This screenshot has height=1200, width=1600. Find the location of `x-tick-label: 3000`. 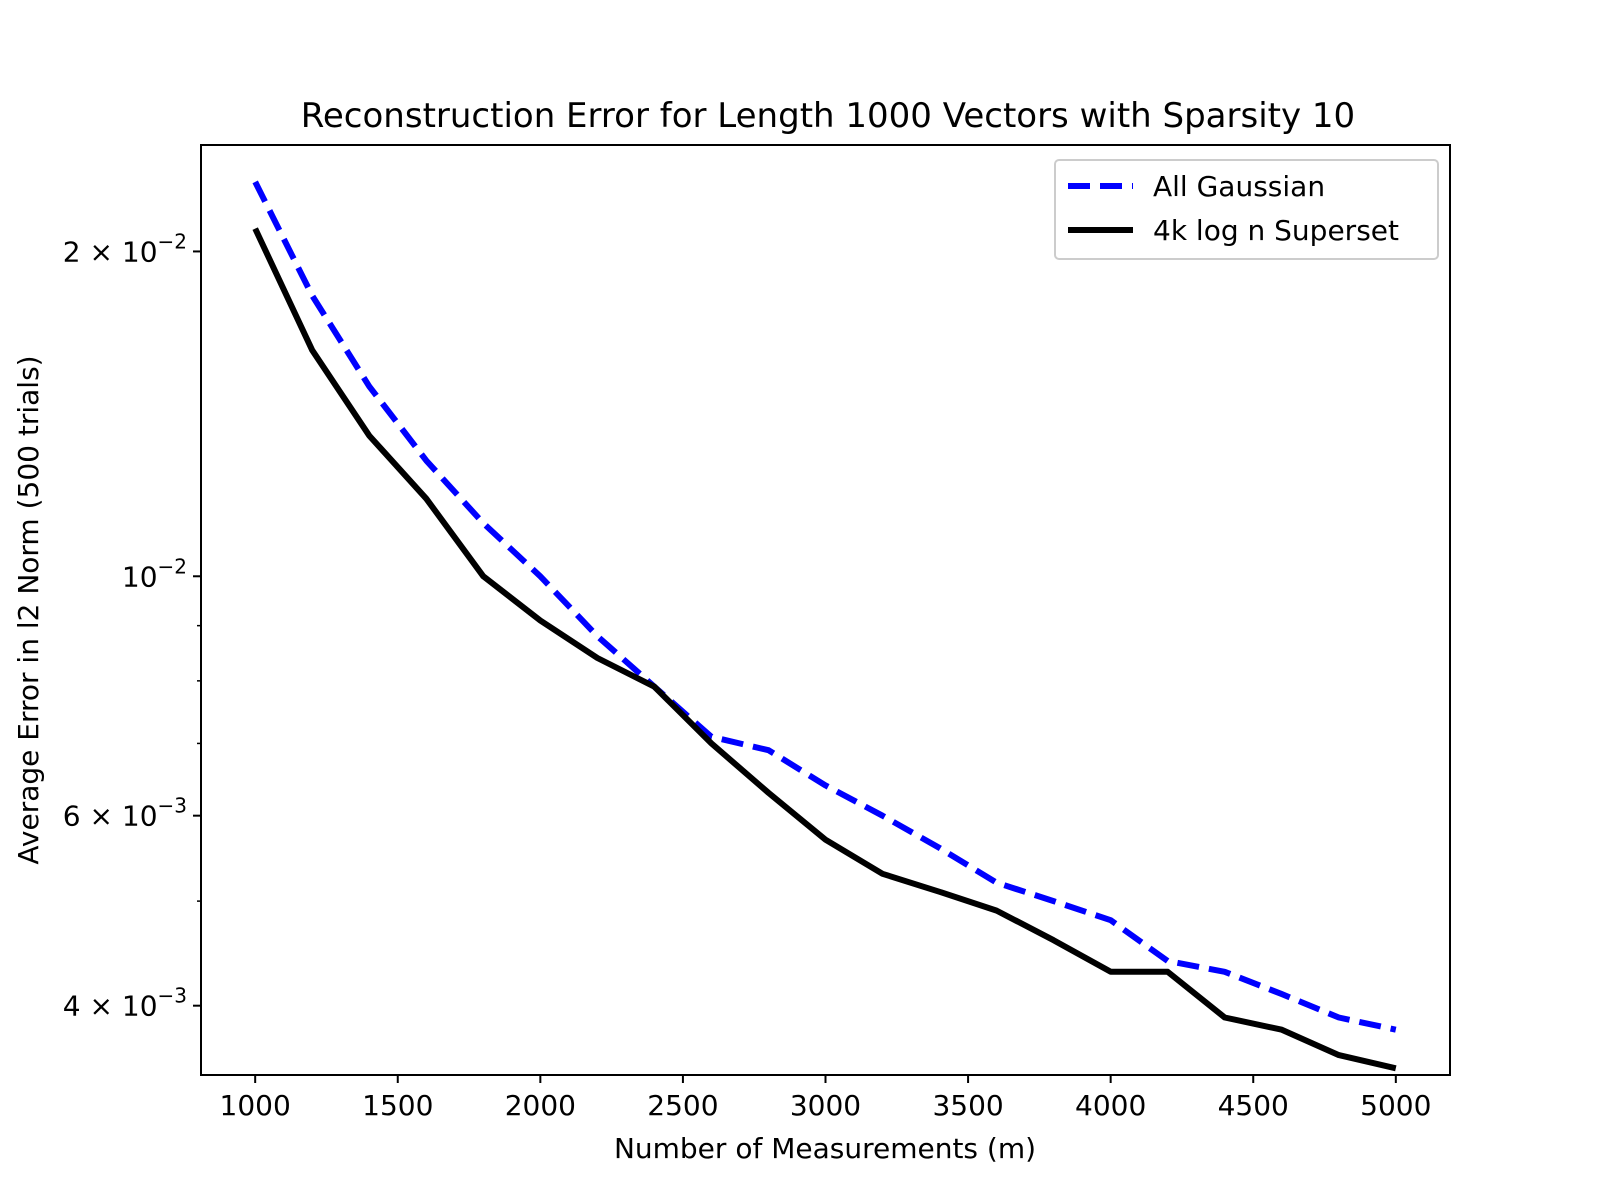

x-tick-label: 3000 is located at coordinates (825, 1105).